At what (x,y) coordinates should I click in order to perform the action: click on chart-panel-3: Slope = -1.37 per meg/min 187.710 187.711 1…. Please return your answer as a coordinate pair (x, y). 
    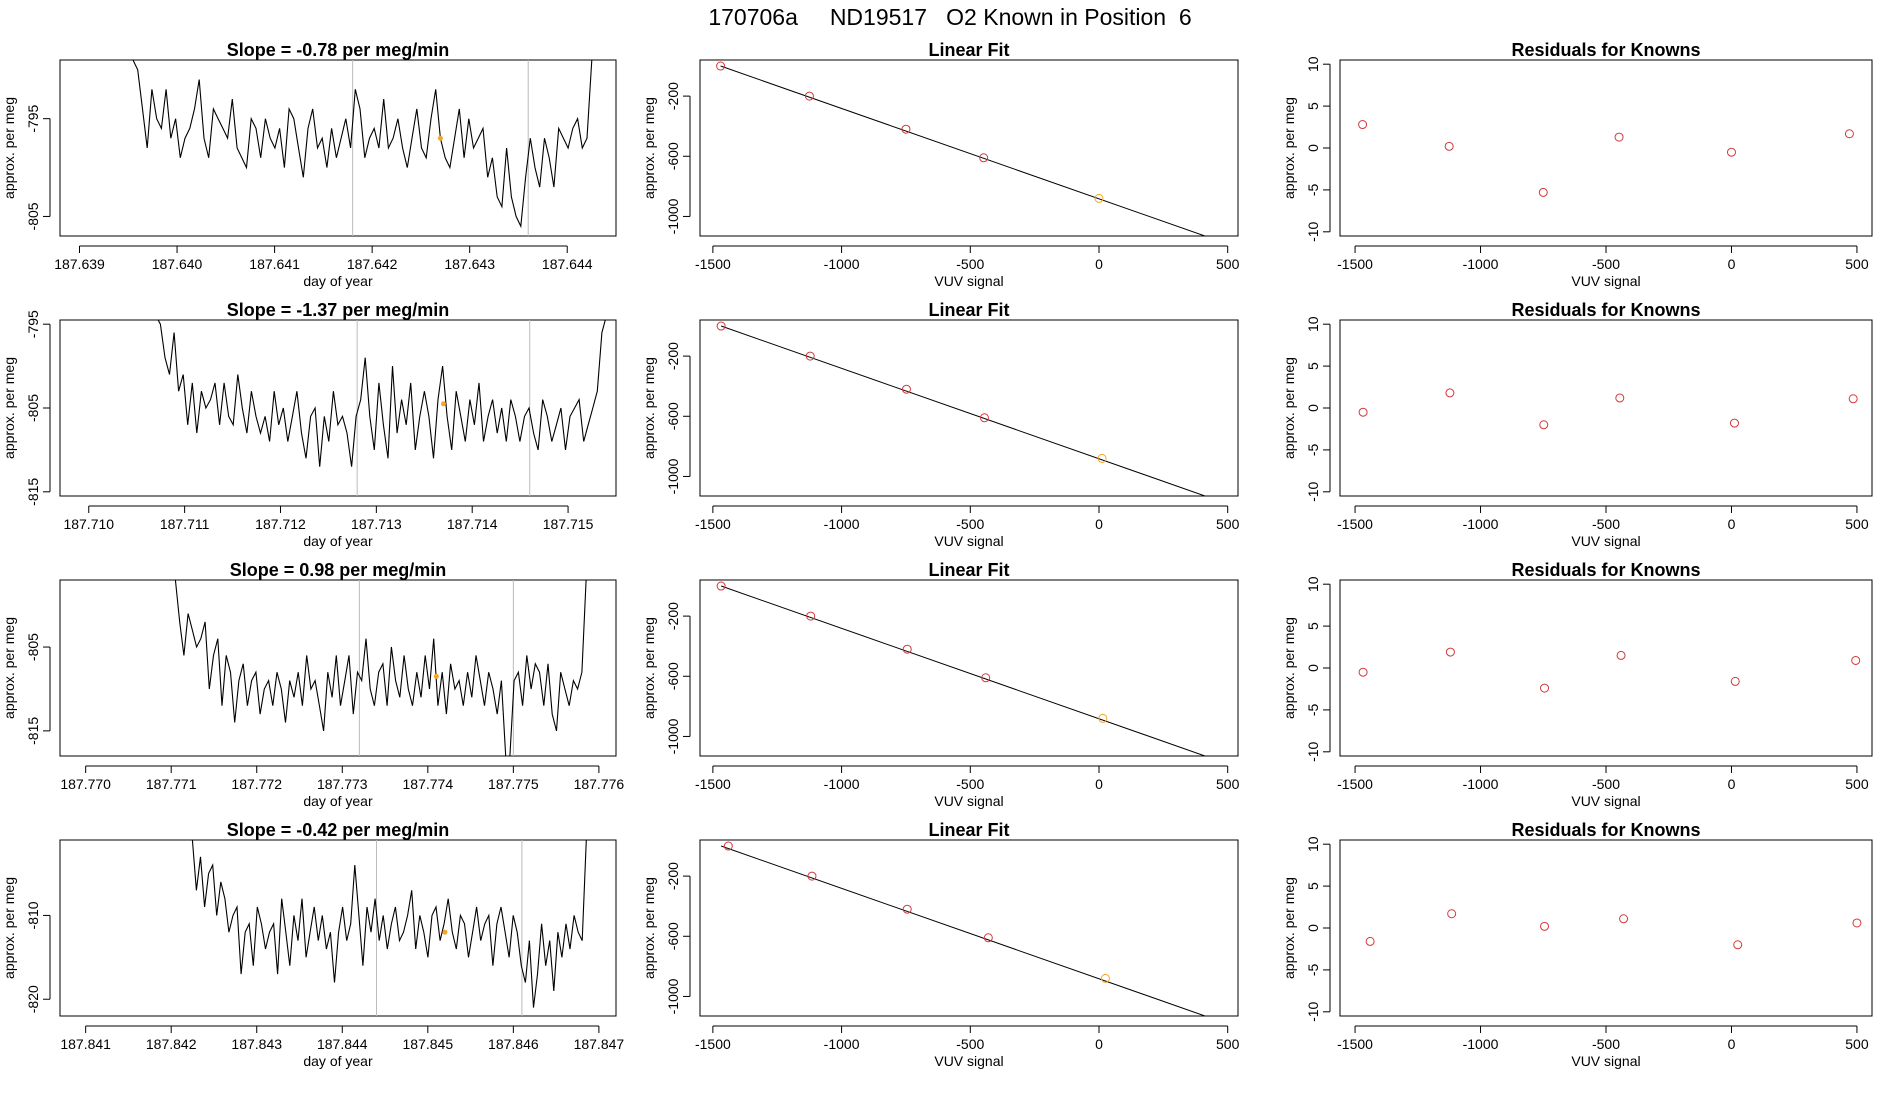
    Looking at the image, I should click on (309, 424).